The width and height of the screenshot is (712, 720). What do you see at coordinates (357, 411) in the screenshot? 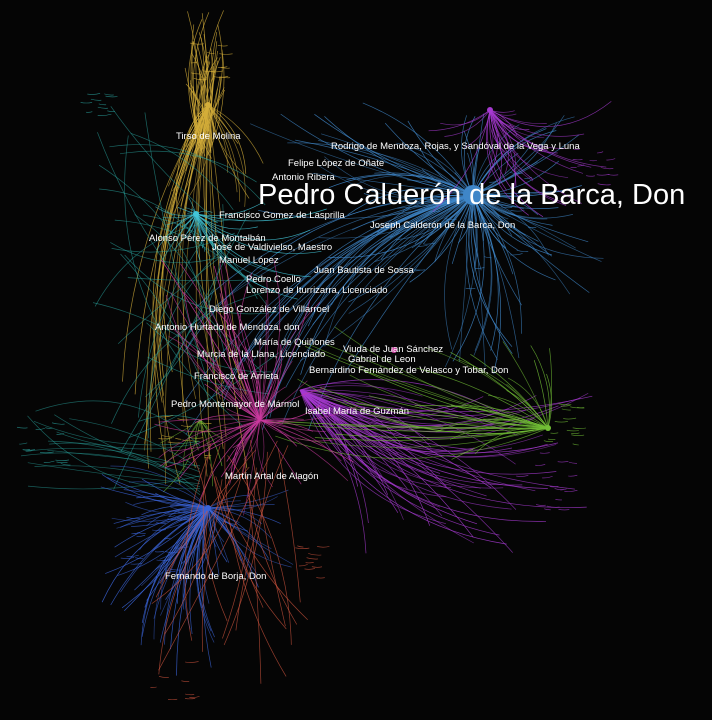
I see `label-isabel-maria-de-guzman: Isabel María de Guzmán` at bounding box center [357, 411].